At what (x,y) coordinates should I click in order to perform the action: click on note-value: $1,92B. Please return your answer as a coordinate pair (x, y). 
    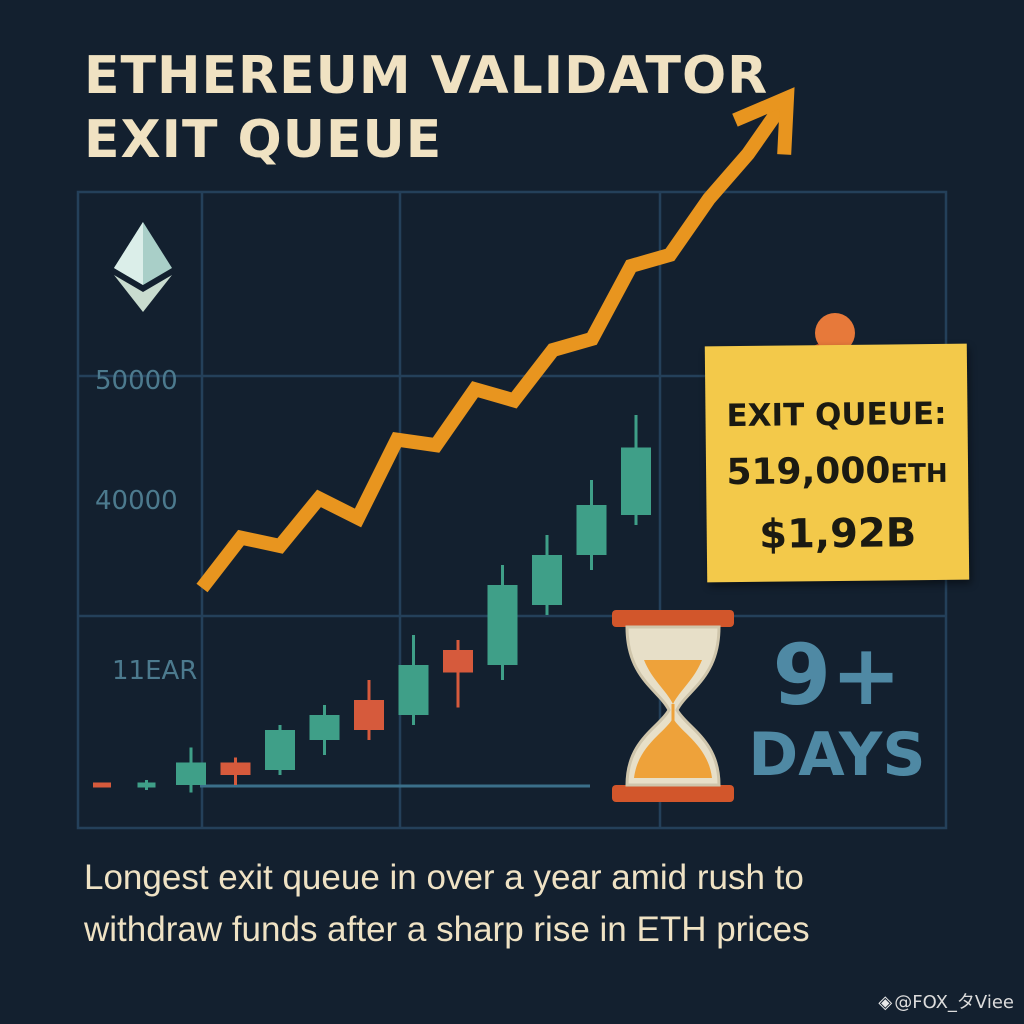
    Looking at the image, I should click on (837, 534).